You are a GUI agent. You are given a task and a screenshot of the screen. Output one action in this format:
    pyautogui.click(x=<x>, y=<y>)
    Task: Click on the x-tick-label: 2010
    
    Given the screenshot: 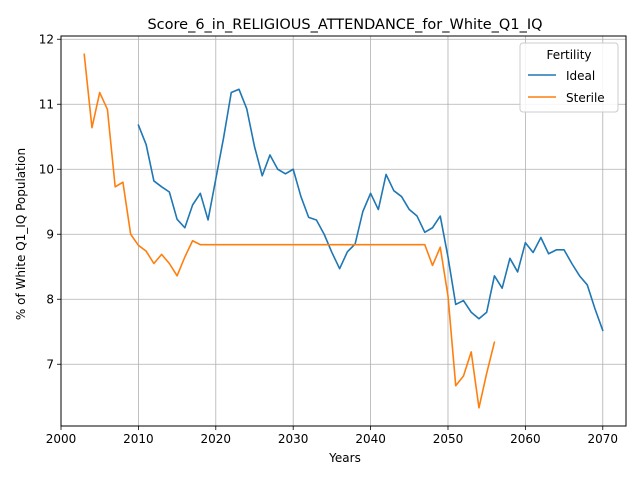 What is the action you would take?
    pyautogui.click(x=138, y=439)
    